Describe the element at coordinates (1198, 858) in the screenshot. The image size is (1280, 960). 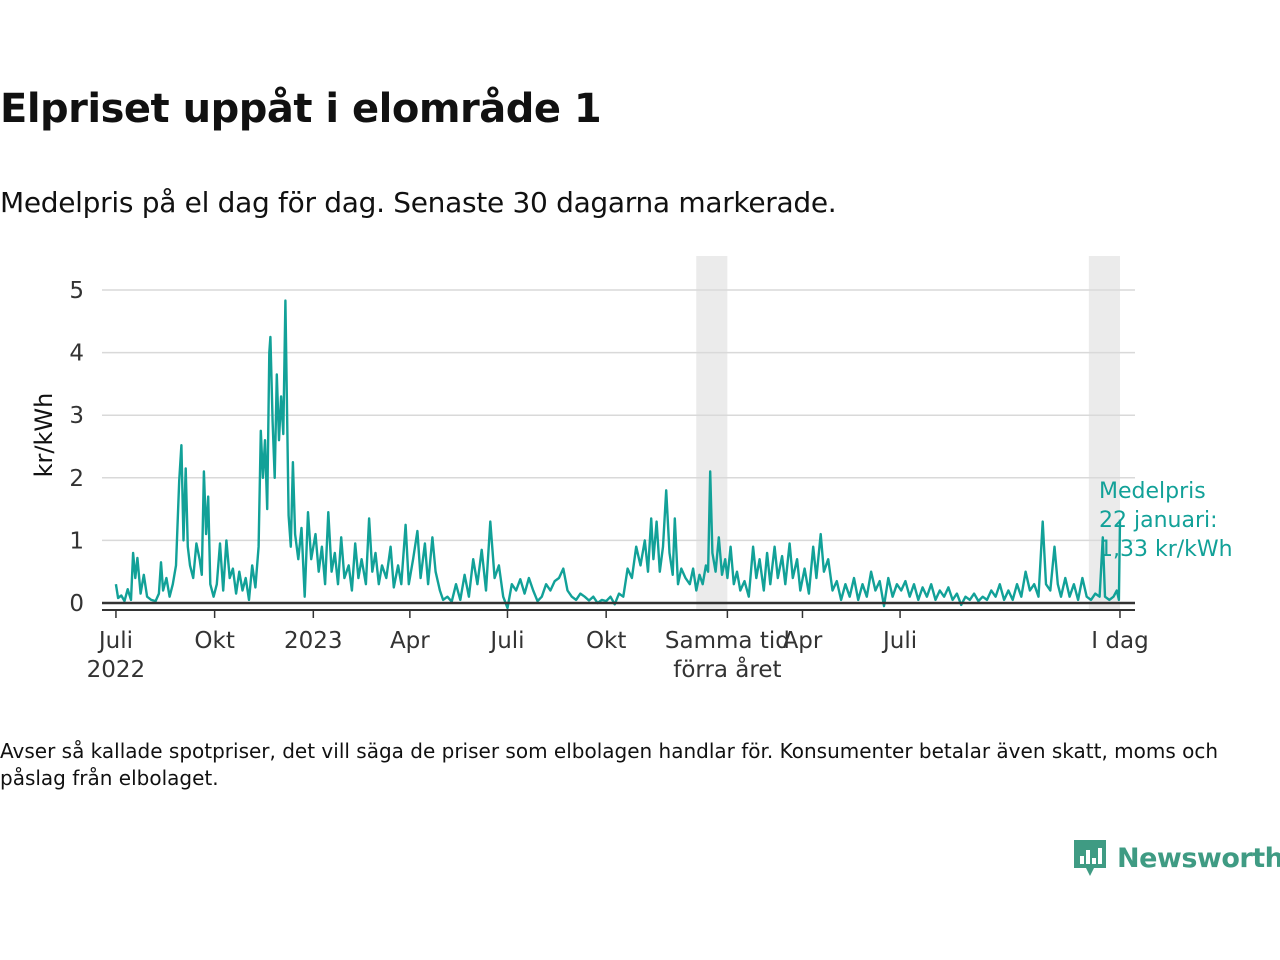
I see `brand-name: Newsworthy` at that location.